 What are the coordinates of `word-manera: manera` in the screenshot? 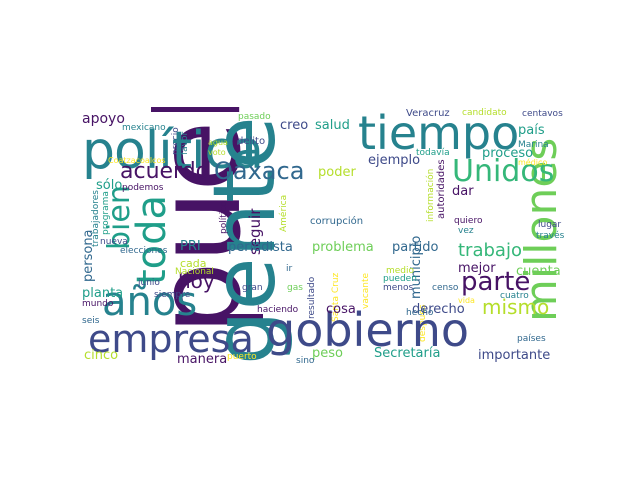 It's located at (202, 359).